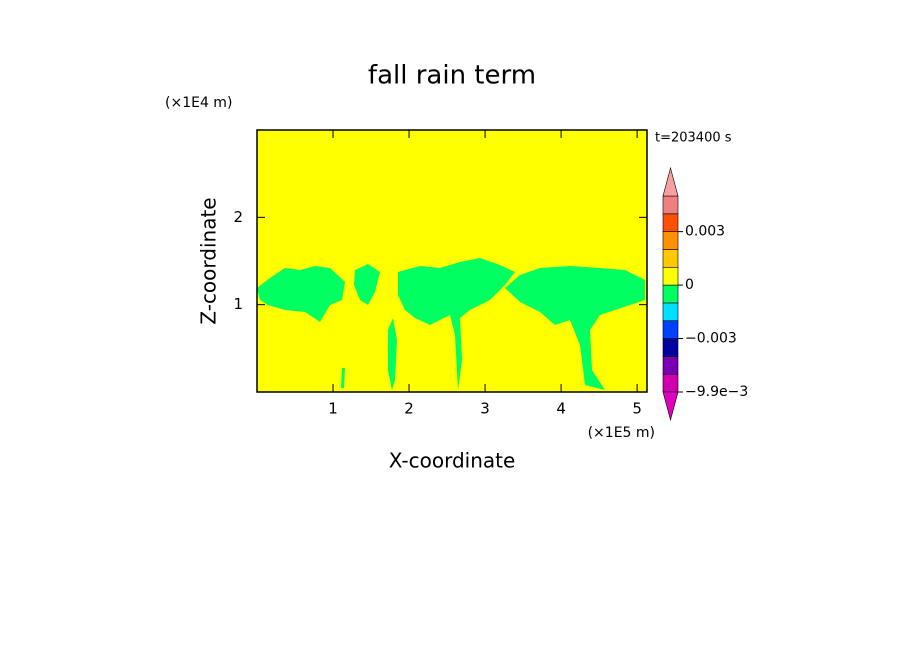 This screenshot has width=904, height=658. I want to click on chart-title: fall rain term, so click(452, 76).